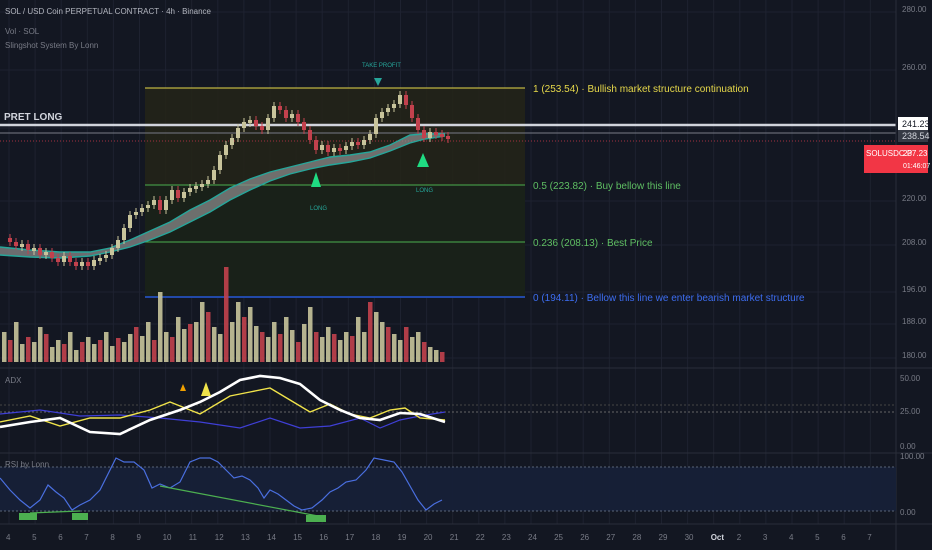 The image size is (932, 550). What do you see at coordinates (139, 537) in the screenshot?
I see `time-label: 9` at bounding box center [139, 537].